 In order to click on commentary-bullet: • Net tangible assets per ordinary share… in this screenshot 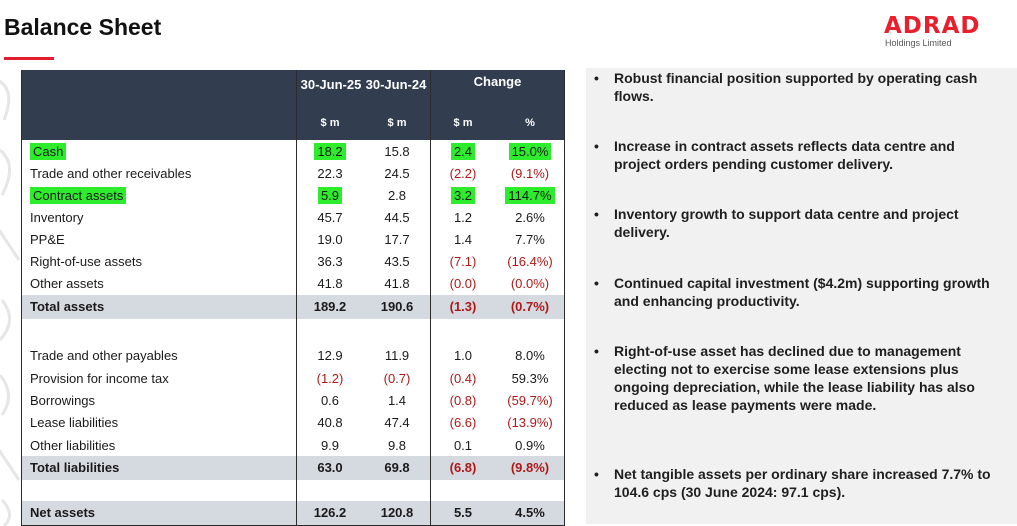, I will do `click(792, 483)`.